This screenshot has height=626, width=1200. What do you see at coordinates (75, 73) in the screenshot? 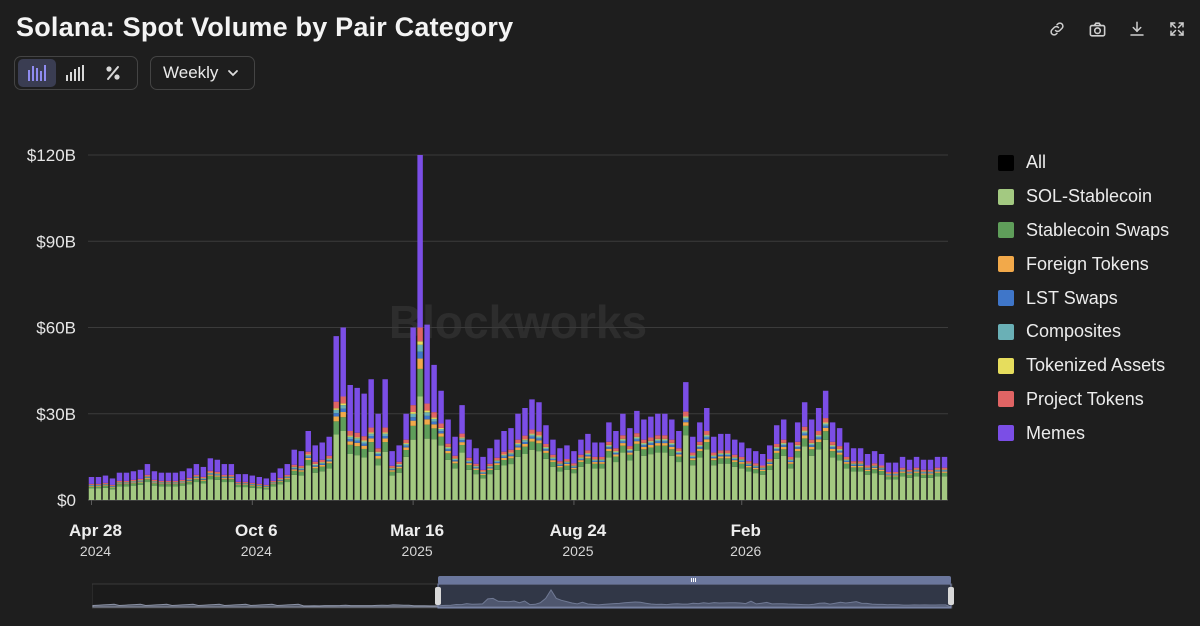
I see `stacked-bar-icon` at bounding box center [75, 73].